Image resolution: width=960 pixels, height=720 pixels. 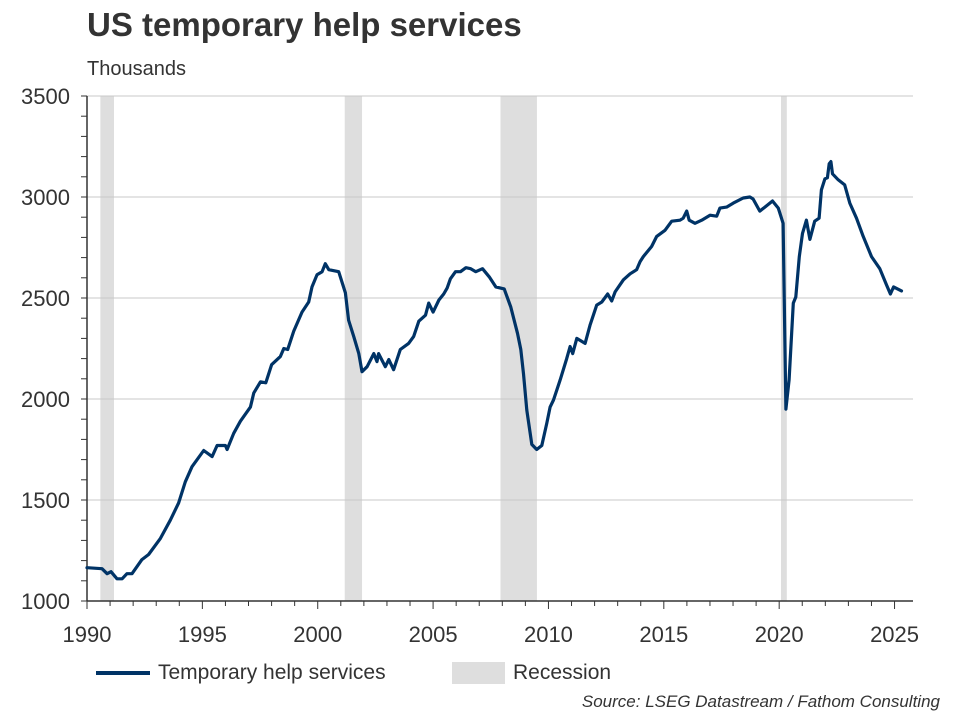 I want to click on x-tick-label: 1995, so click(x=202, y=634).